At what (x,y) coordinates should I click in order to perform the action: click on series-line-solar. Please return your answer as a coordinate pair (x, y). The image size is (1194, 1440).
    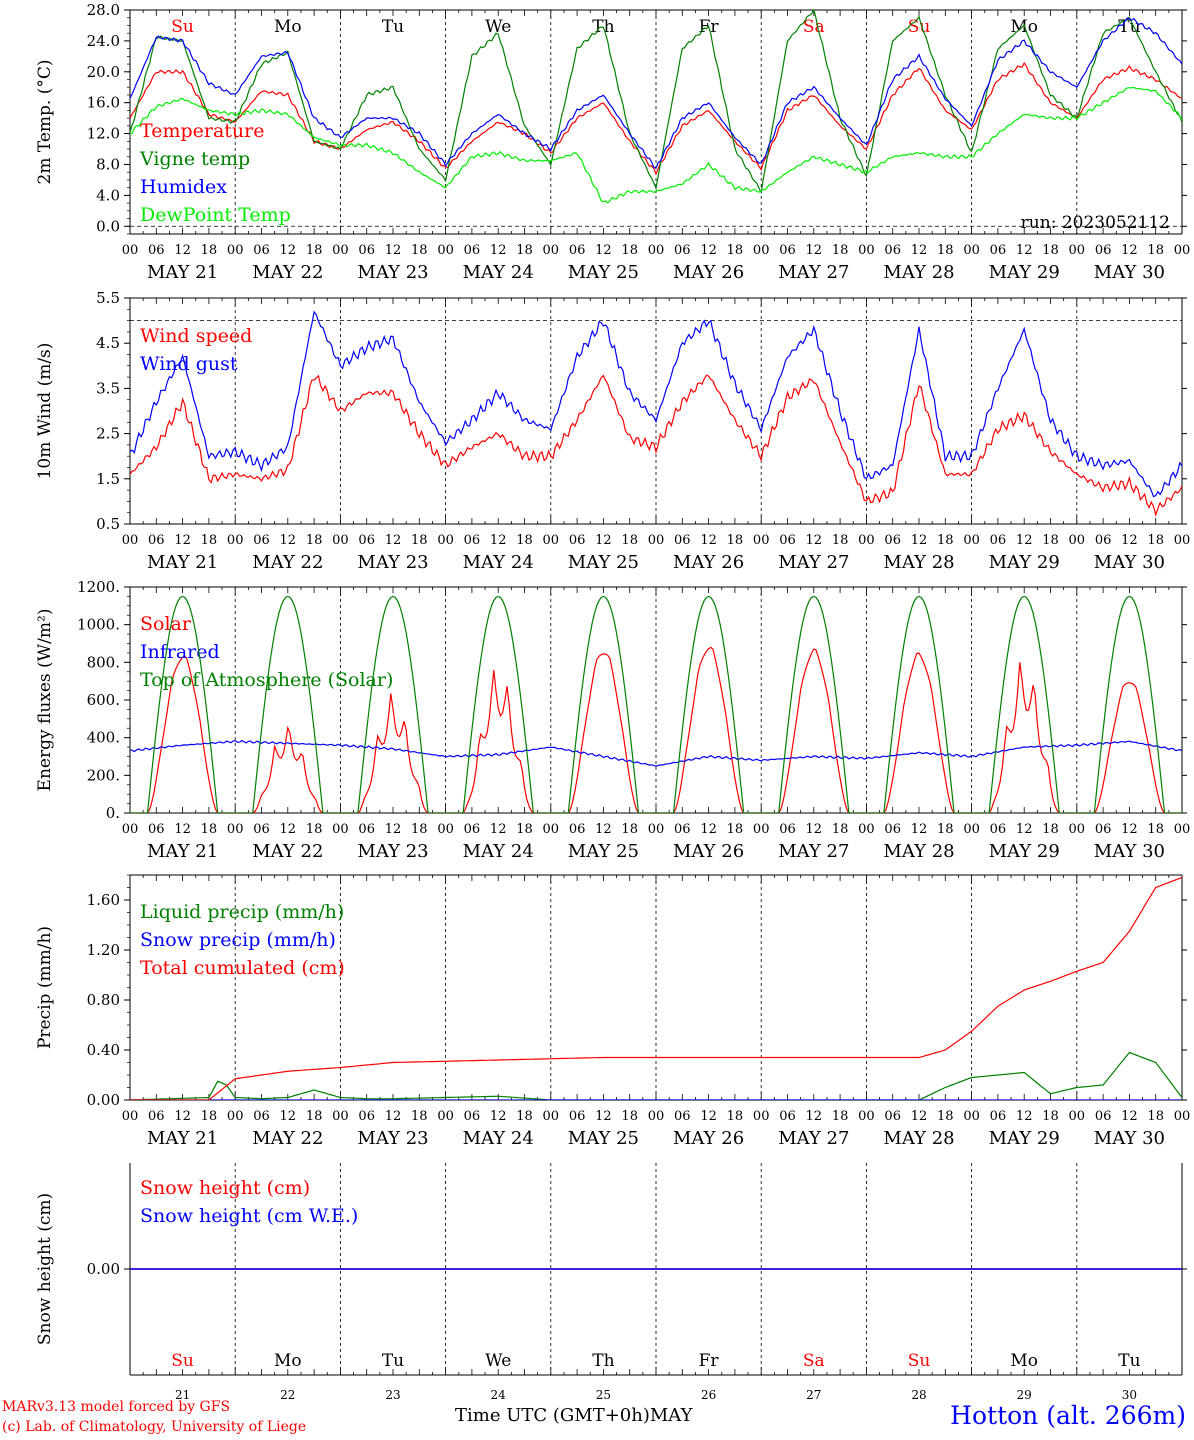
    Looking at the image, I should click on (656, 729).